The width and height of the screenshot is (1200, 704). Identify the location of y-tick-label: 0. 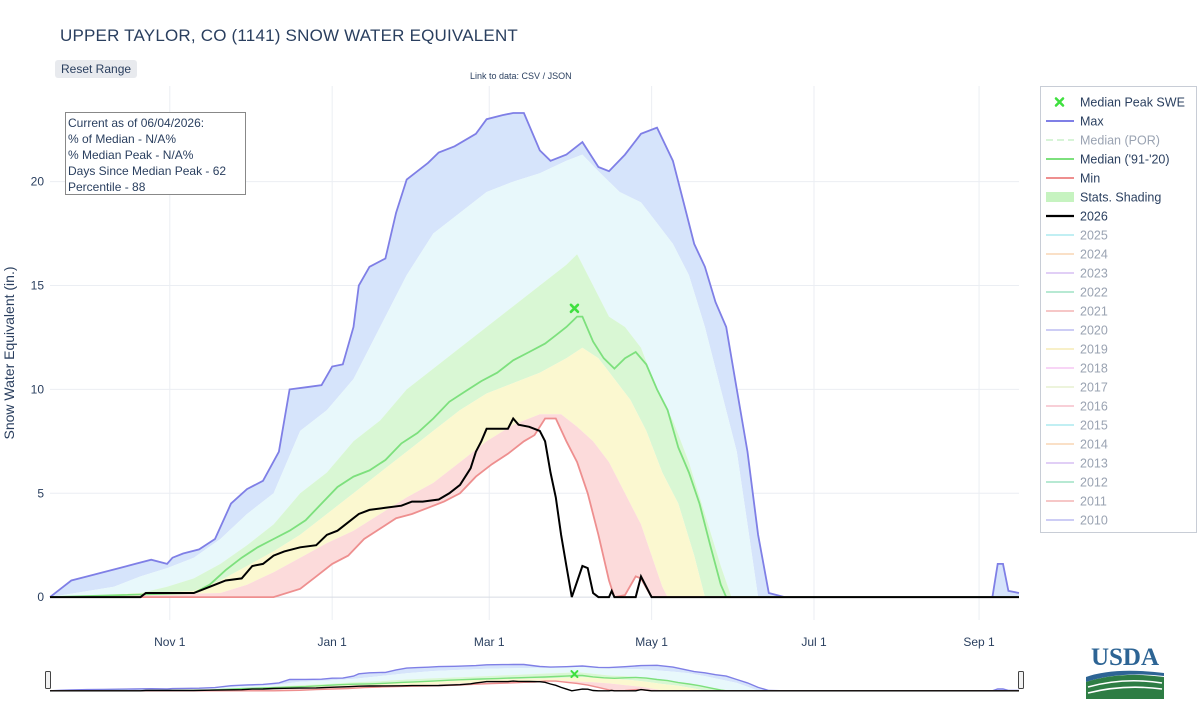
(40, 597).